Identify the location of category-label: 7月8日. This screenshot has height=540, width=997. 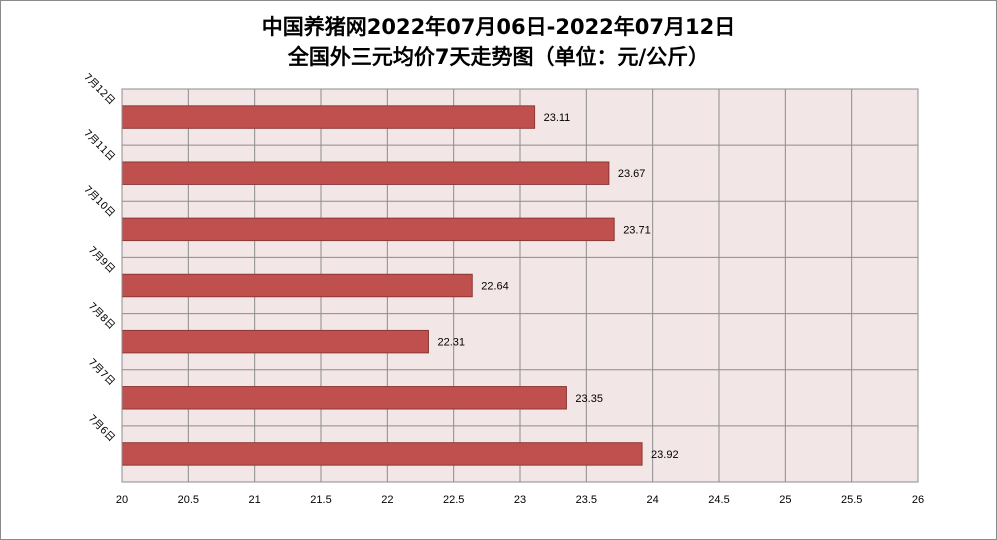
(102, 316).